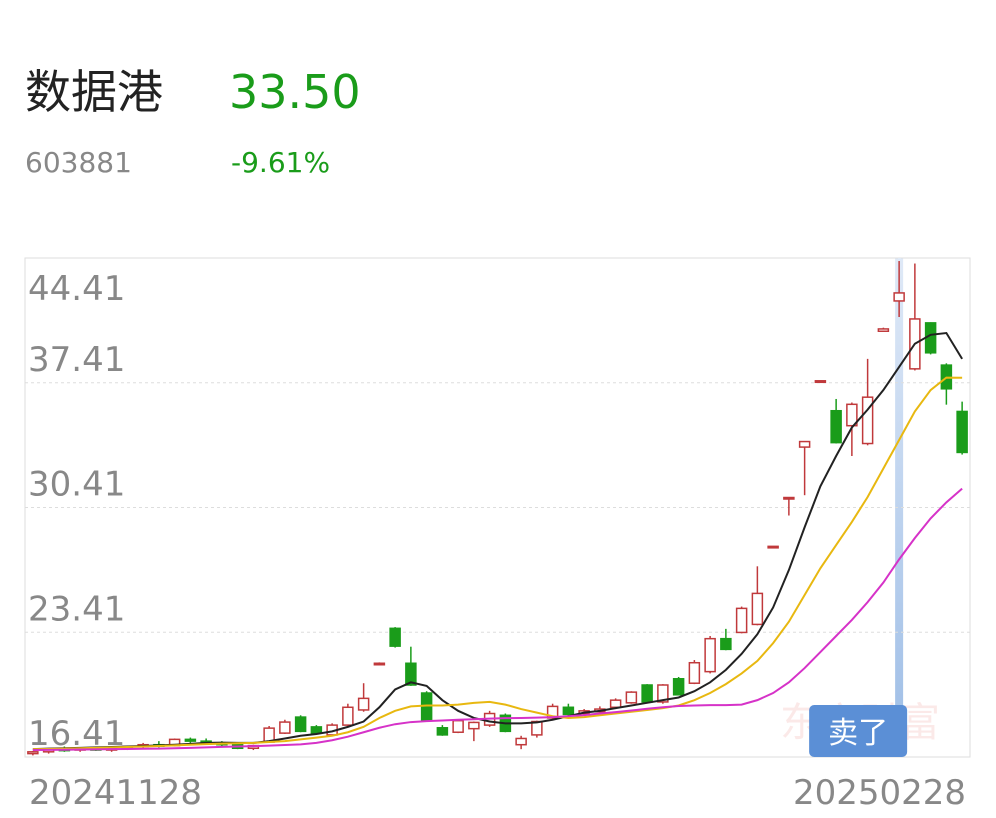 The height and width of the screenshot is (818, 996). I want to click on x-tick-label: 20241128, so click(115, 793).